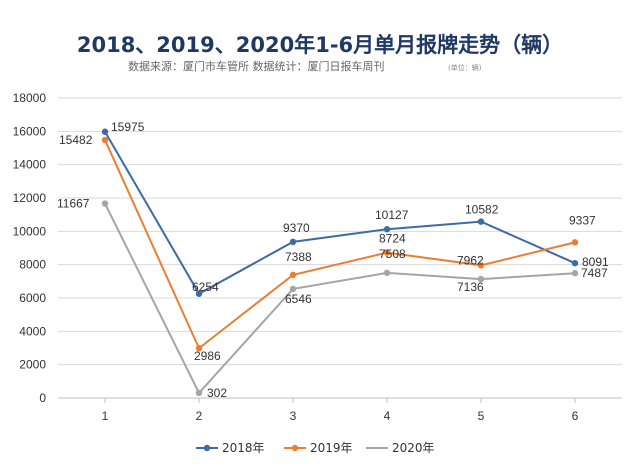 The image size is (640, 464). Describe the element at coordinates (76, 140) in the screenshot. I see `data-label: 15482` at that location.